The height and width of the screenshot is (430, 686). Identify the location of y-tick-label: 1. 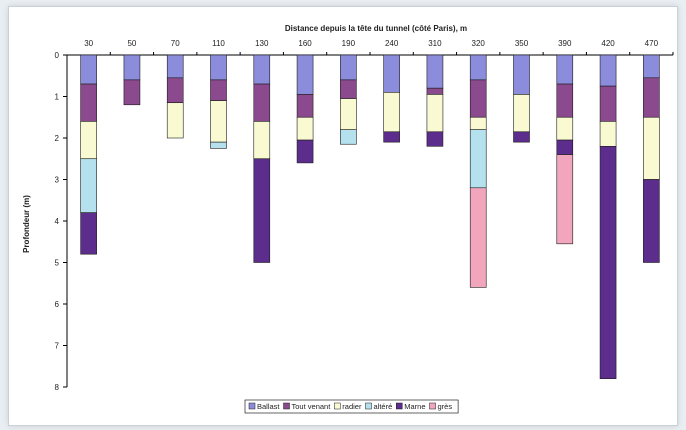
(57, 97).